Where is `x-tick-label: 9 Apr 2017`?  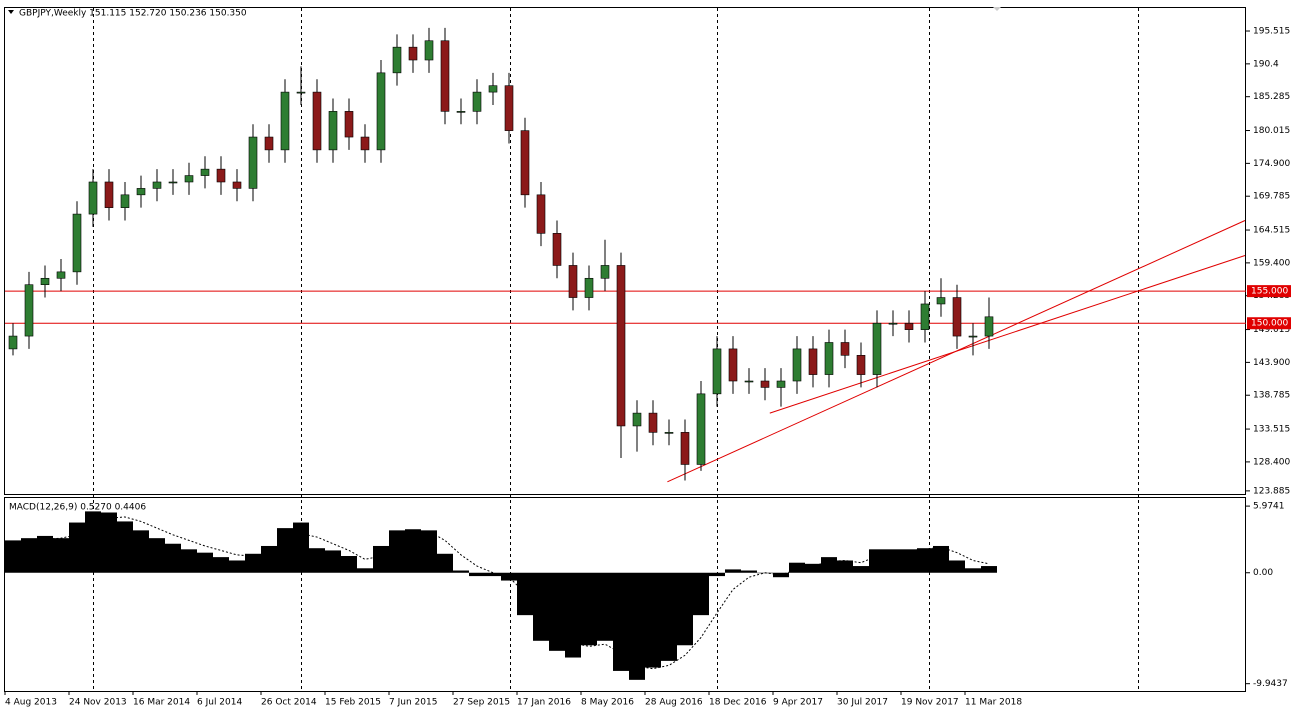
x-tick-label: 9 Apr 2017 is located at coordinates (798, 703).